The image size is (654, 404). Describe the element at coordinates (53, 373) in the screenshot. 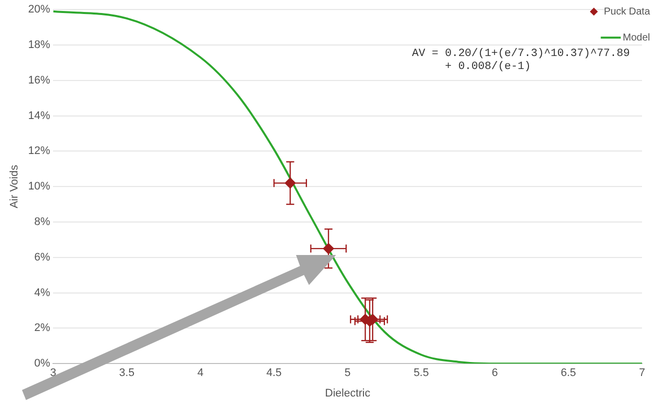

I see `x-tick-label: 3` at that location.